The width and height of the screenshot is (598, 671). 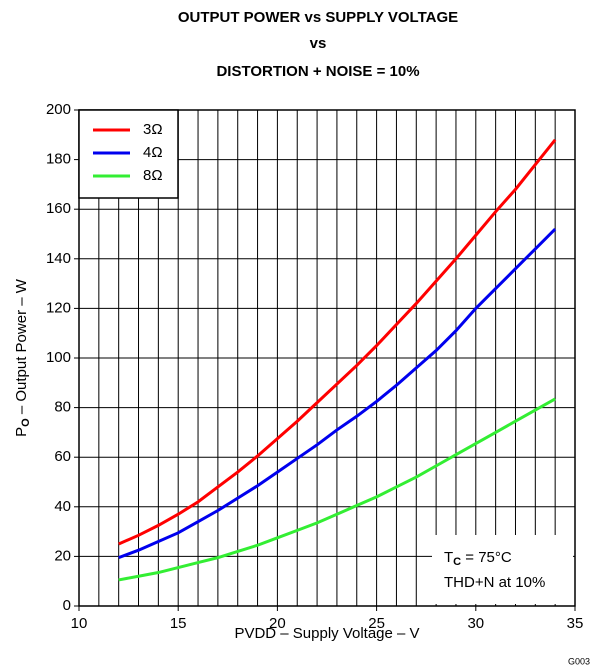 I want to click on y-label-main: P, so click(x=21, y=432).